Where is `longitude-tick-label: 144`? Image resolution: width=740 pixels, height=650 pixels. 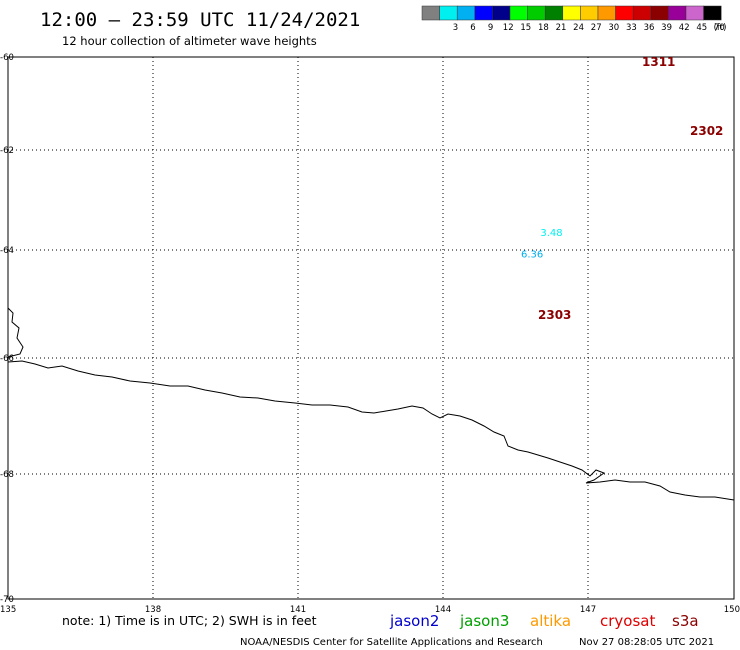
longitude-tick-label: 144 is located at coordinates (443, 610).